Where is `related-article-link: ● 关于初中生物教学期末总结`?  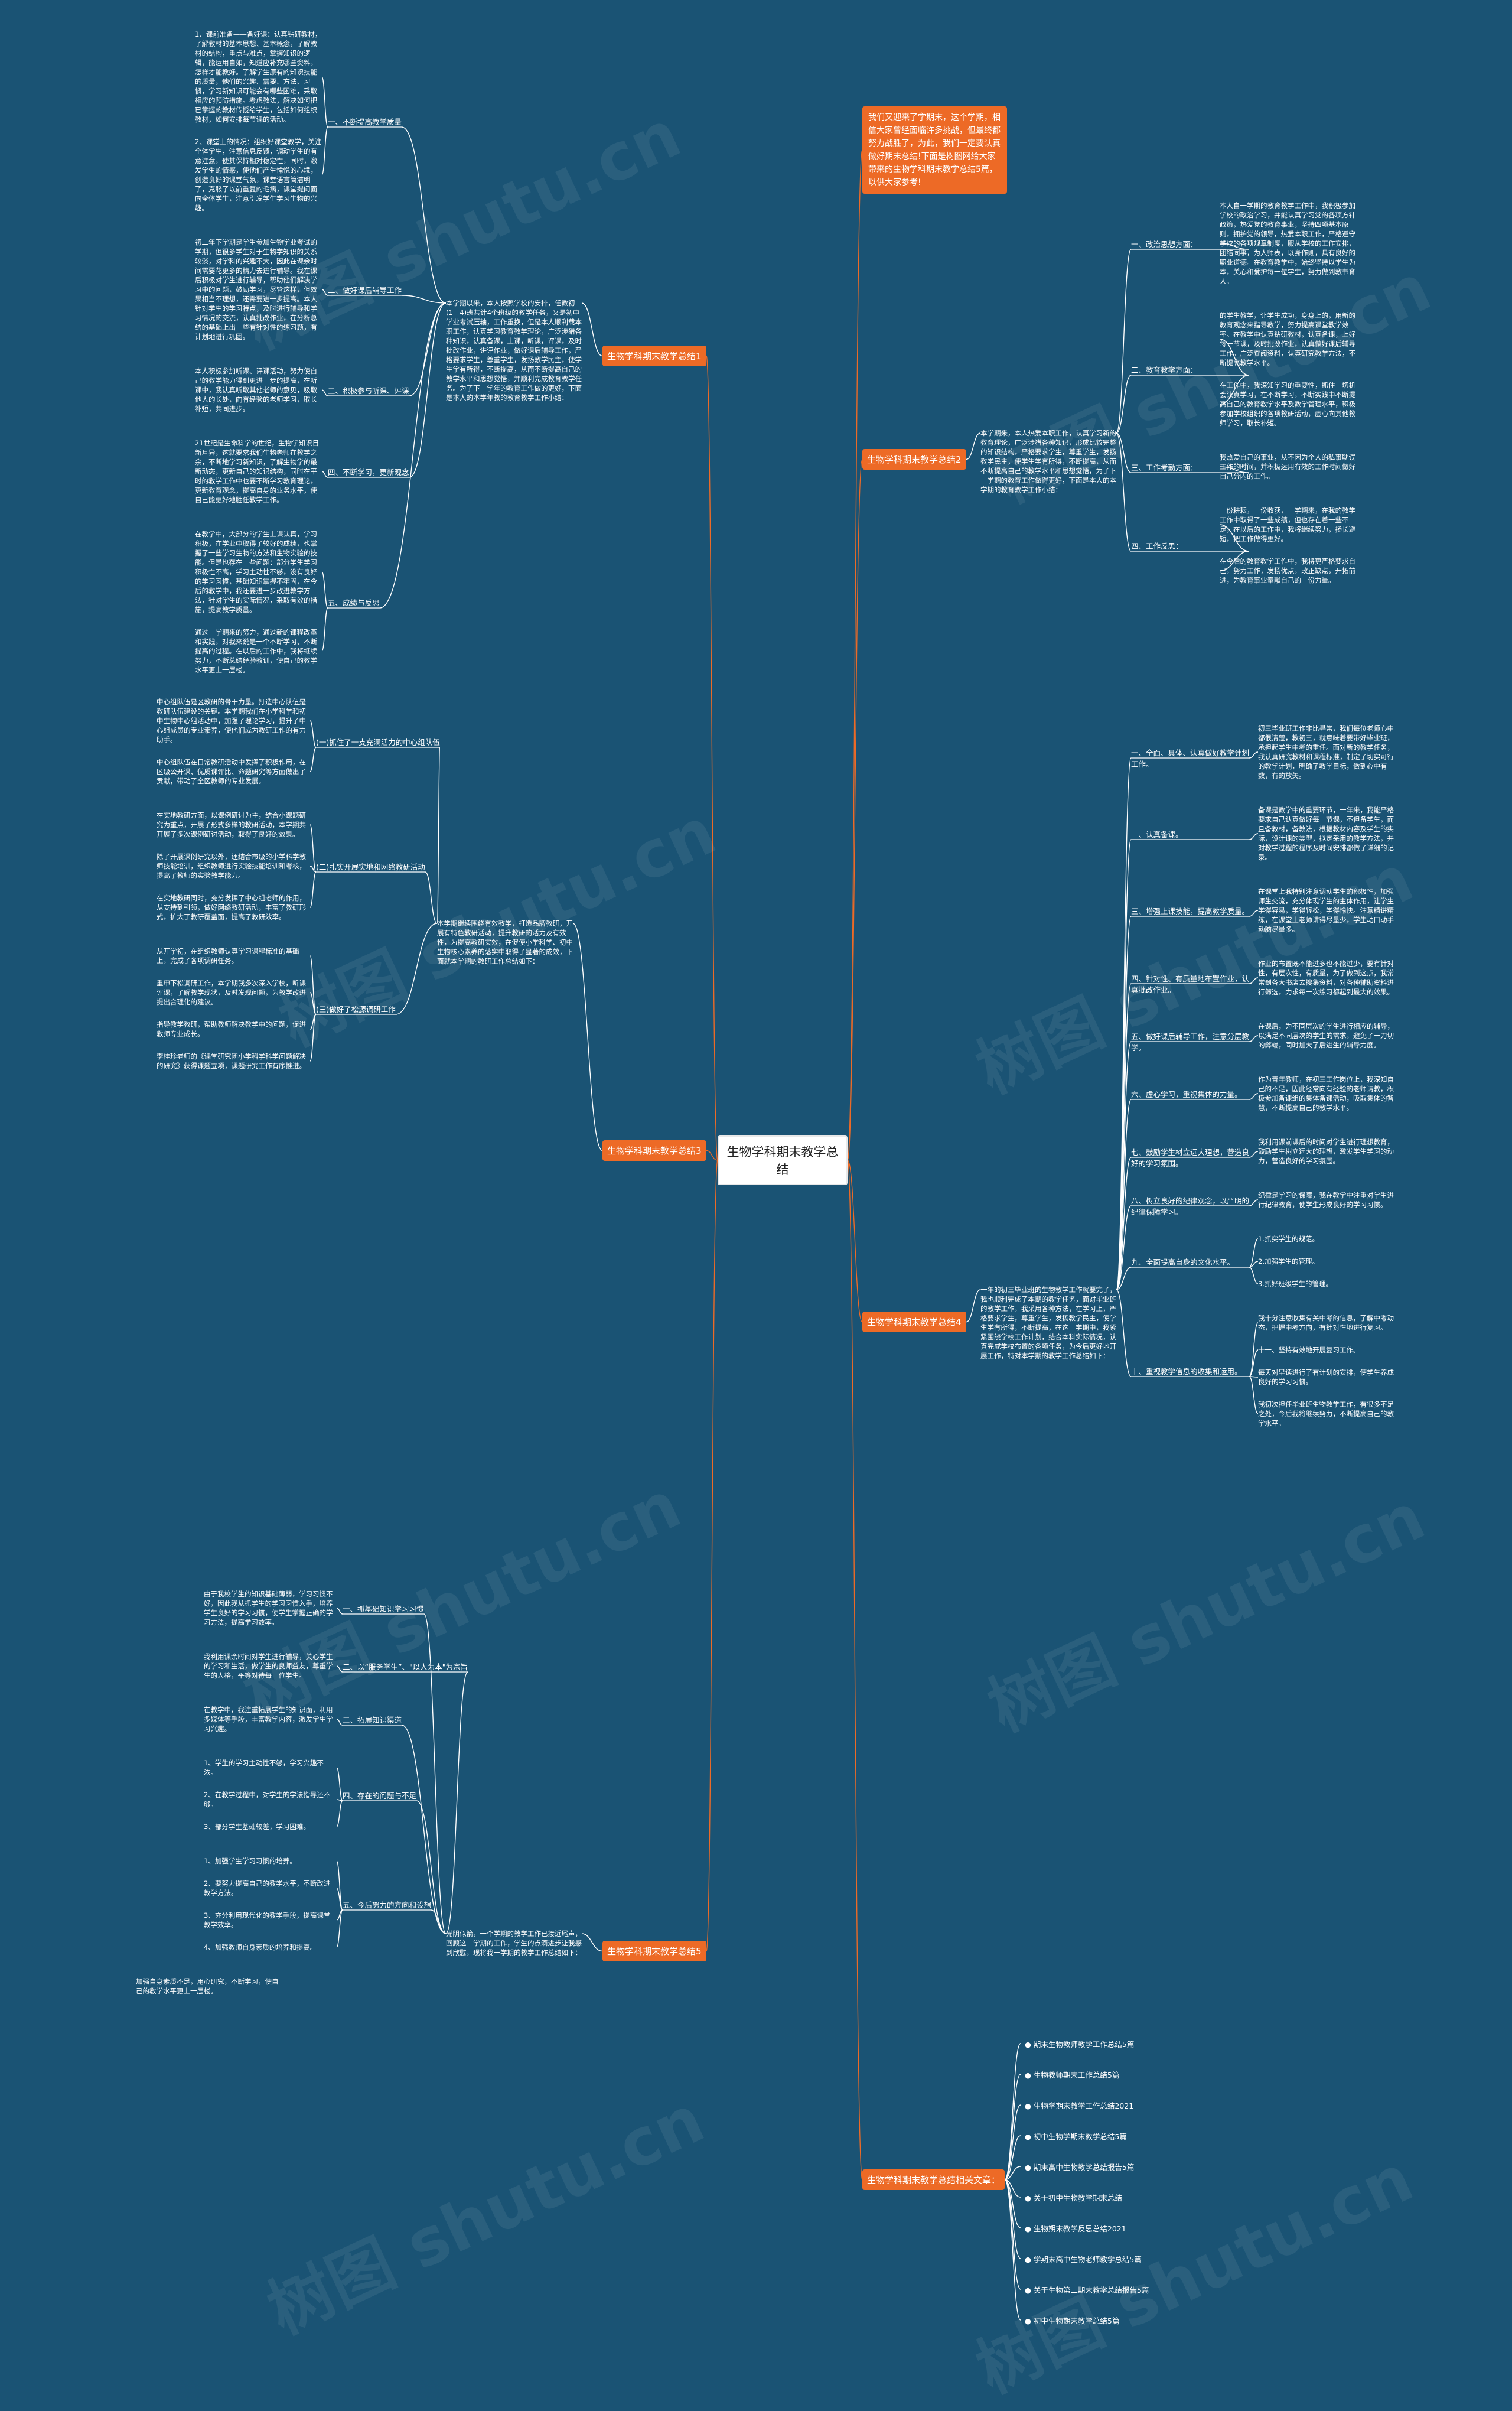 related-article-link: ● 关于初中生物教学期末总结 is located at coordinates (1073, 2198).